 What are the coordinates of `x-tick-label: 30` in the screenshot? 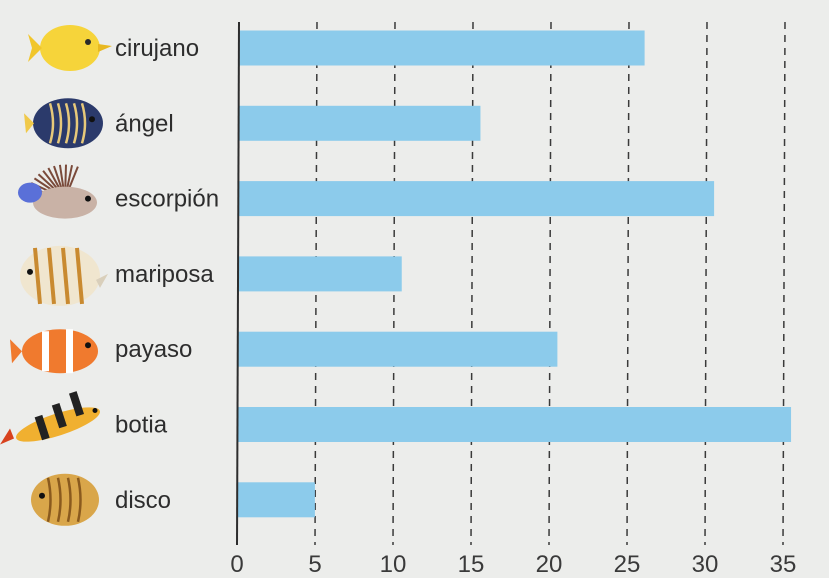 It's located at (705, 564).